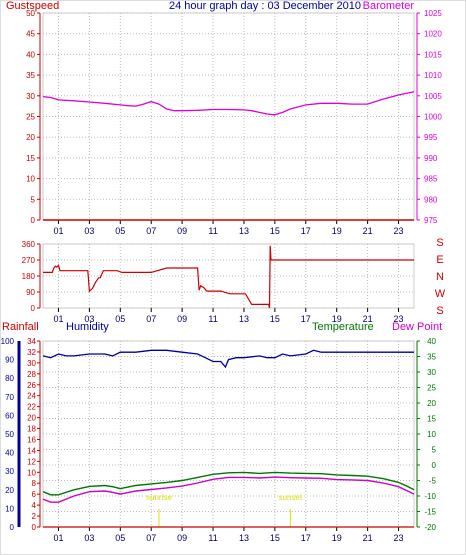  I want to click on rainfall-tick-label: 0, so click(34, 527).